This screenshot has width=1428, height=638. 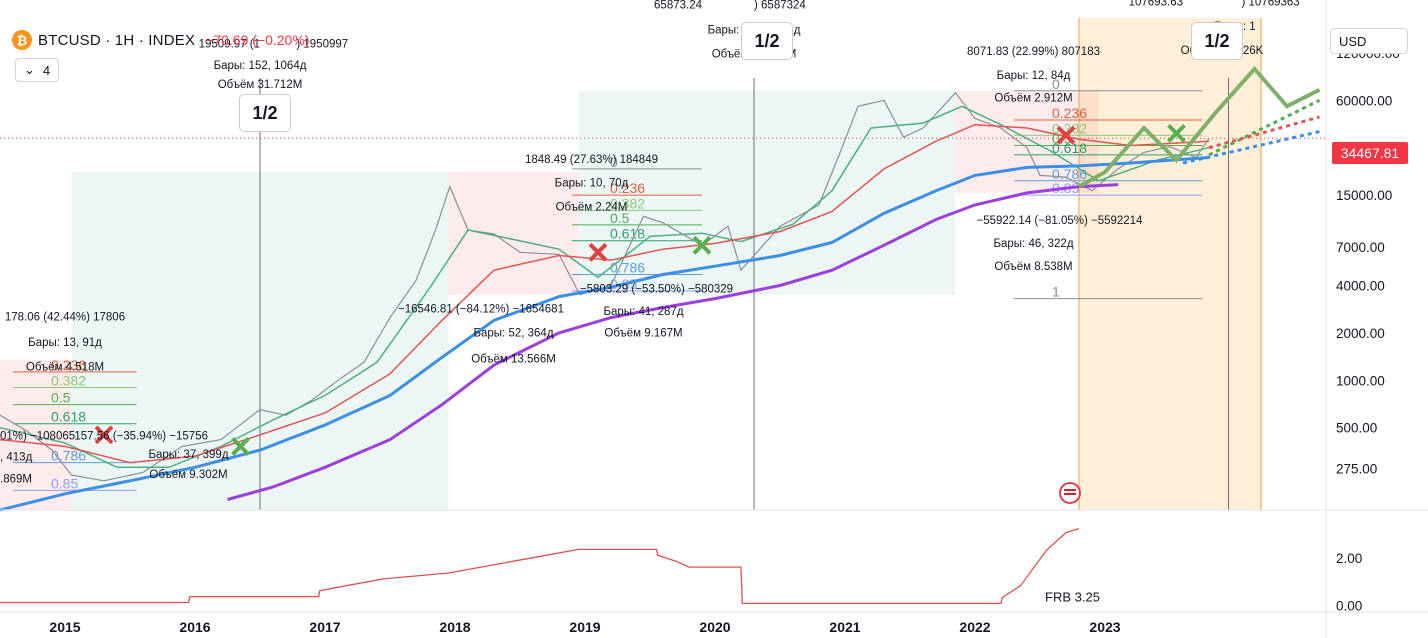 What do you see at coordinates (844, 627) in the screenshot?
I see `x-tick-label: 2021` at bounding box center [844, 627].